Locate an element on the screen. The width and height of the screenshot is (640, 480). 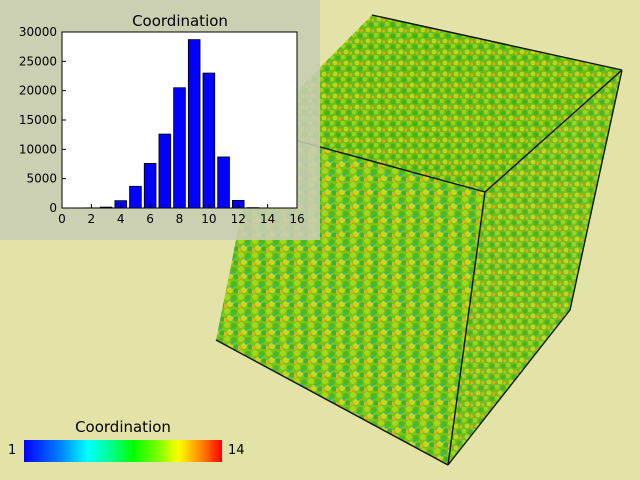
legend-max-label: 14 is located at coordinates (236, 450).